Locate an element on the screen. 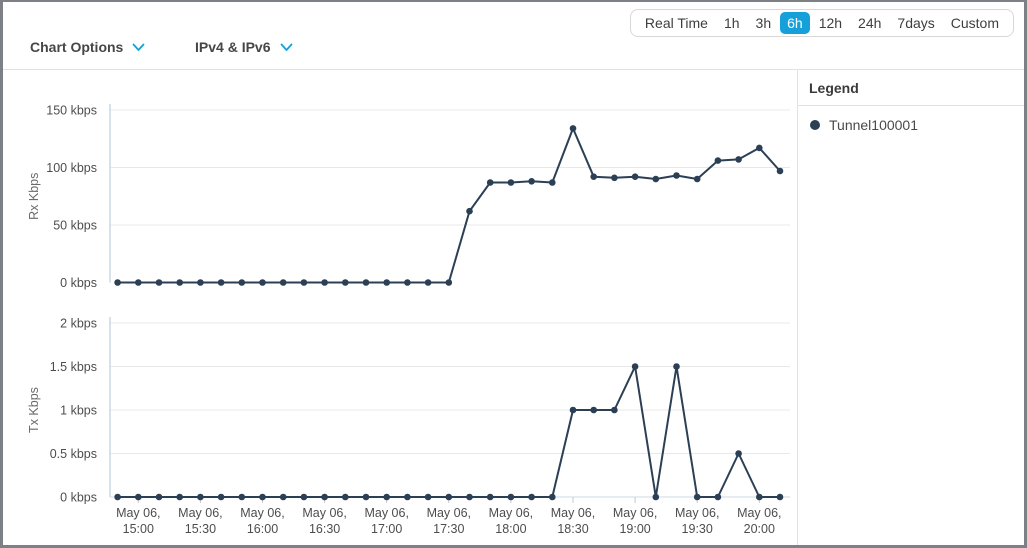 This screenshot has height=548, width=1027. x-tick-label: 18:30 is located at coordinates (572, 529).